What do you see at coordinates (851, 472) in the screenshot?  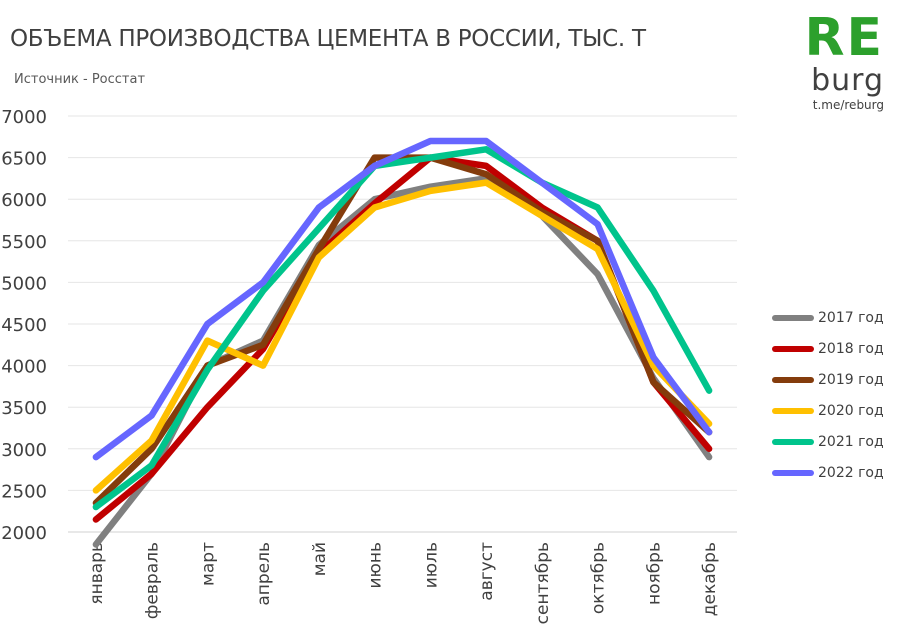 I see `legend-label: 2022 год` at bounding box center [851, 472].